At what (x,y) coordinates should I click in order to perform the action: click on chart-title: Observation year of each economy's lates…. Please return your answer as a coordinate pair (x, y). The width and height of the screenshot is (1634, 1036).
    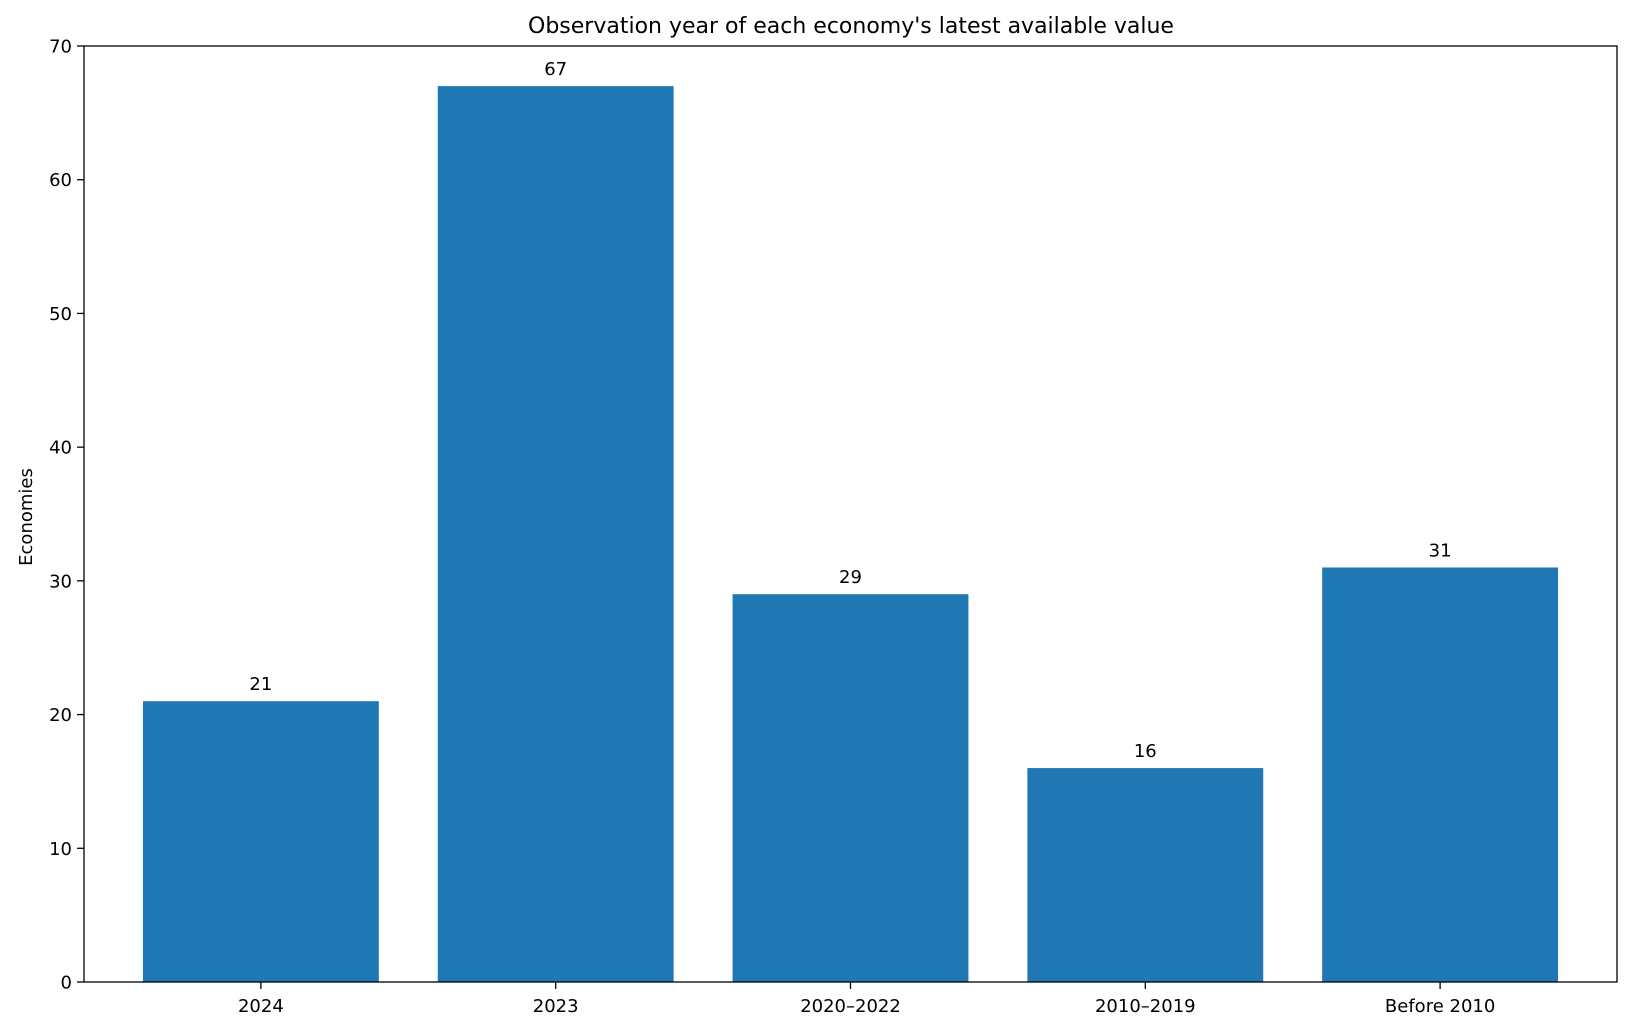
    Looking at the image, I should click on (851, 26).